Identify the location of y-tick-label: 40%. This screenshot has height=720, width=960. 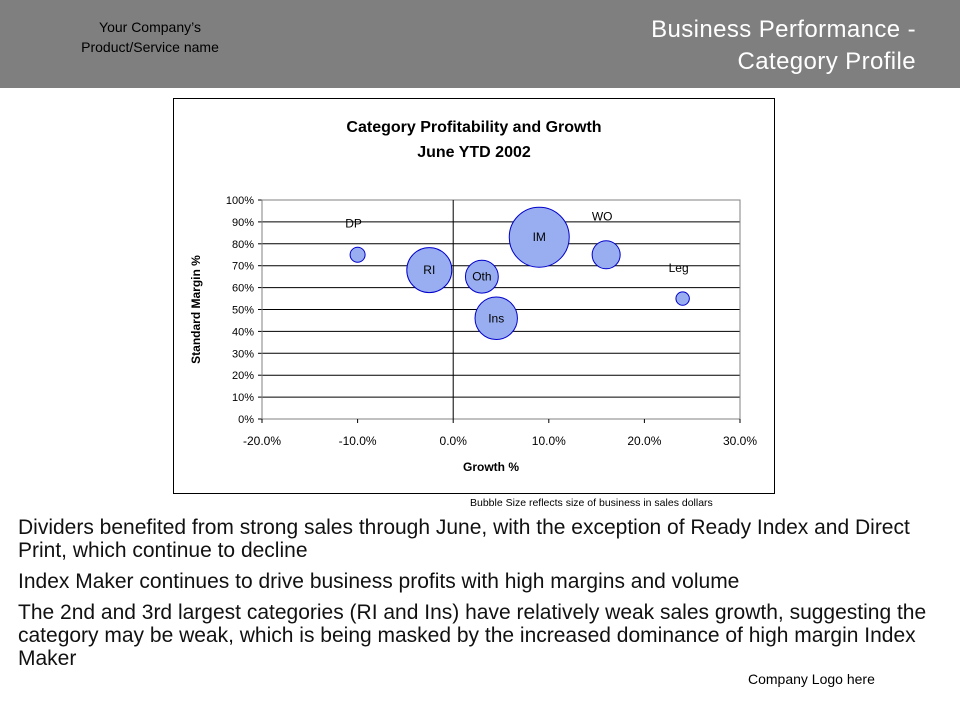
(243, 332).